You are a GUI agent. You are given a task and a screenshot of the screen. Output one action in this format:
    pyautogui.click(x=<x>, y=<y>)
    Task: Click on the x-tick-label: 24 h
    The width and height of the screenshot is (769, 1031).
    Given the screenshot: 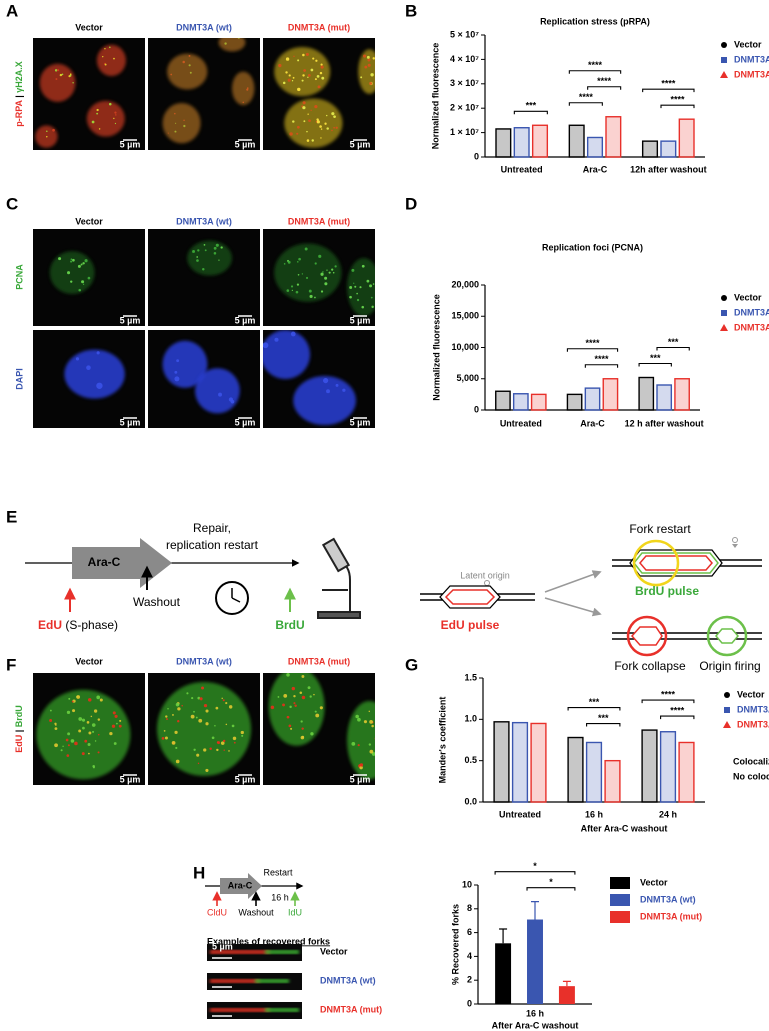 What is the action you would take?
    pyautogui.click(x=668, y=814)
    